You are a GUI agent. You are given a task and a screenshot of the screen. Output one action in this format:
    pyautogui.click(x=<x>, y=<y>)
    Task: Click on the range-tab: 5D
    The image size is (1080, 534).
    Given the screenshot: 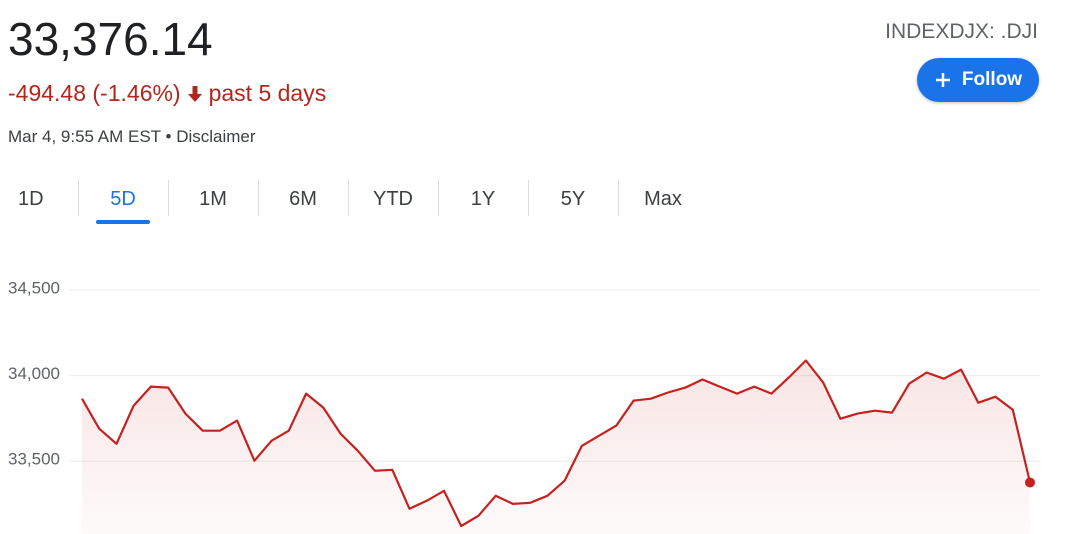 What is the action you would take?
    pyautogui.click(x=123, y=201)
    